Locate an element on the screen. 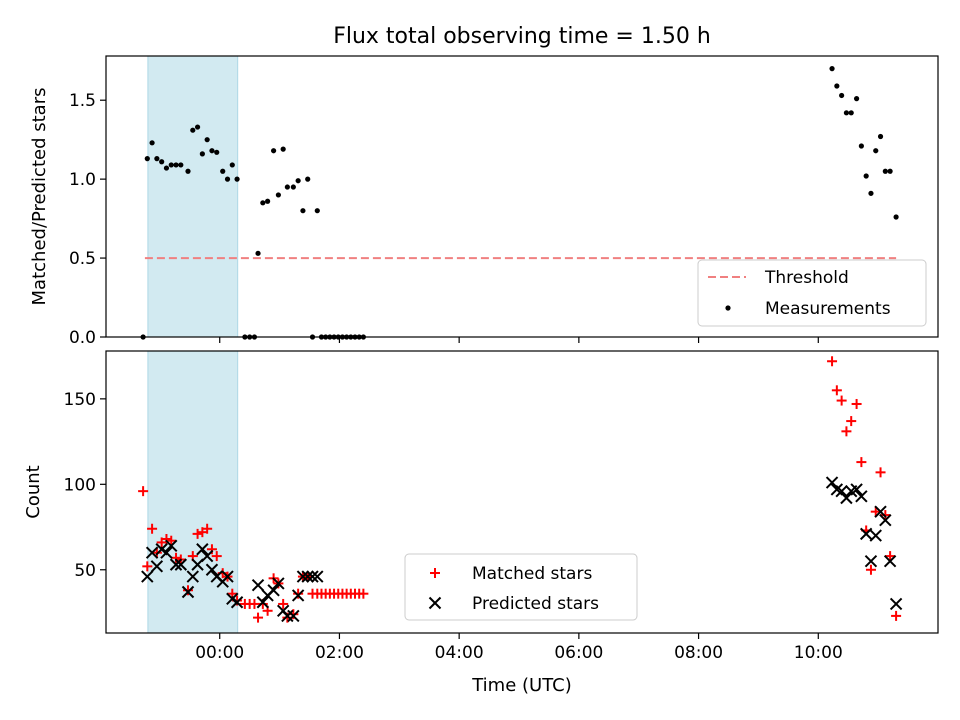 The width and height of the screenshot is (960, 720). y-tick-label: 100 is located at coordinates (80, 485).